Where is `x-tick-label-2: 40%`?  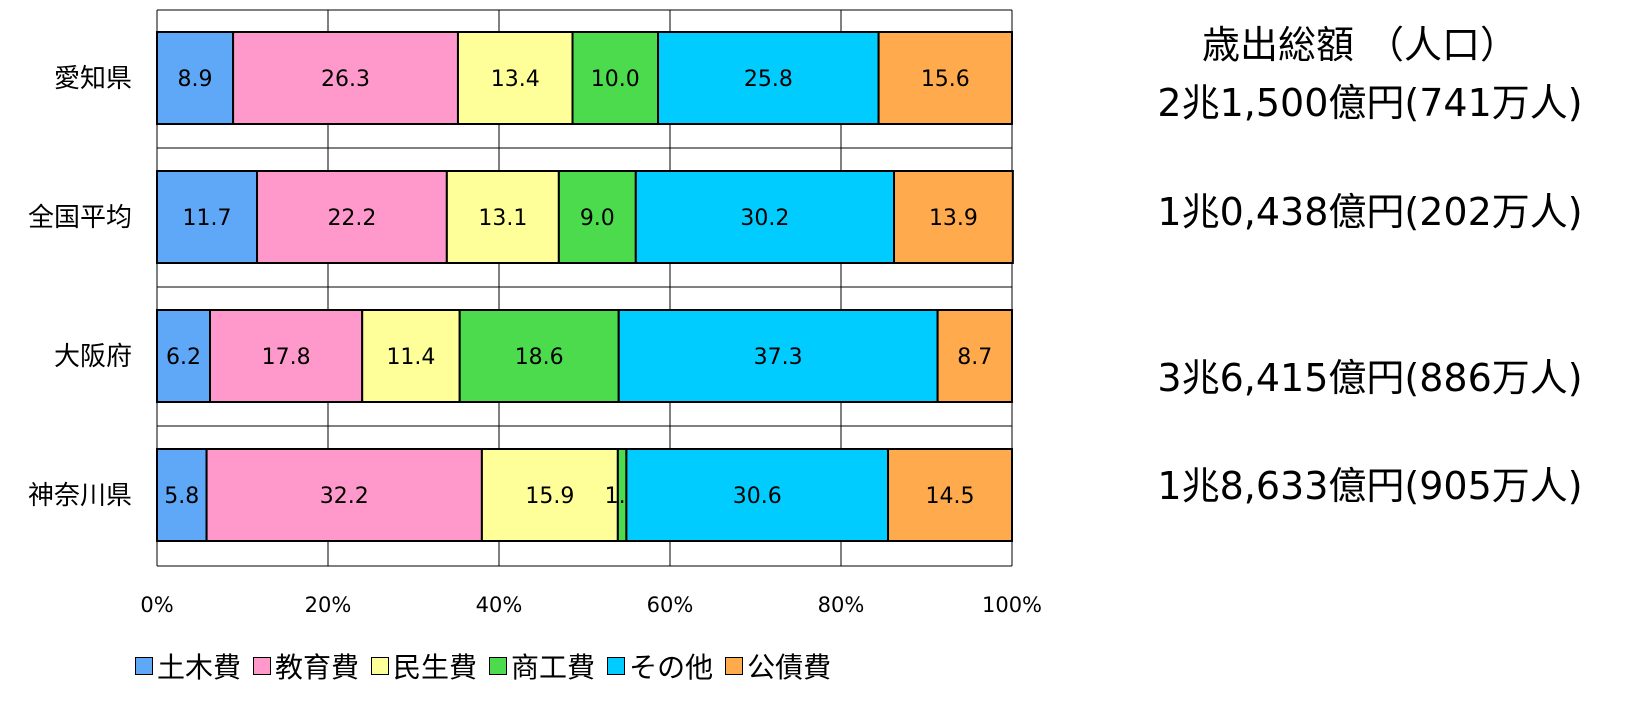 x-tick-label-2: 40% is located at coordinates (499, 605).